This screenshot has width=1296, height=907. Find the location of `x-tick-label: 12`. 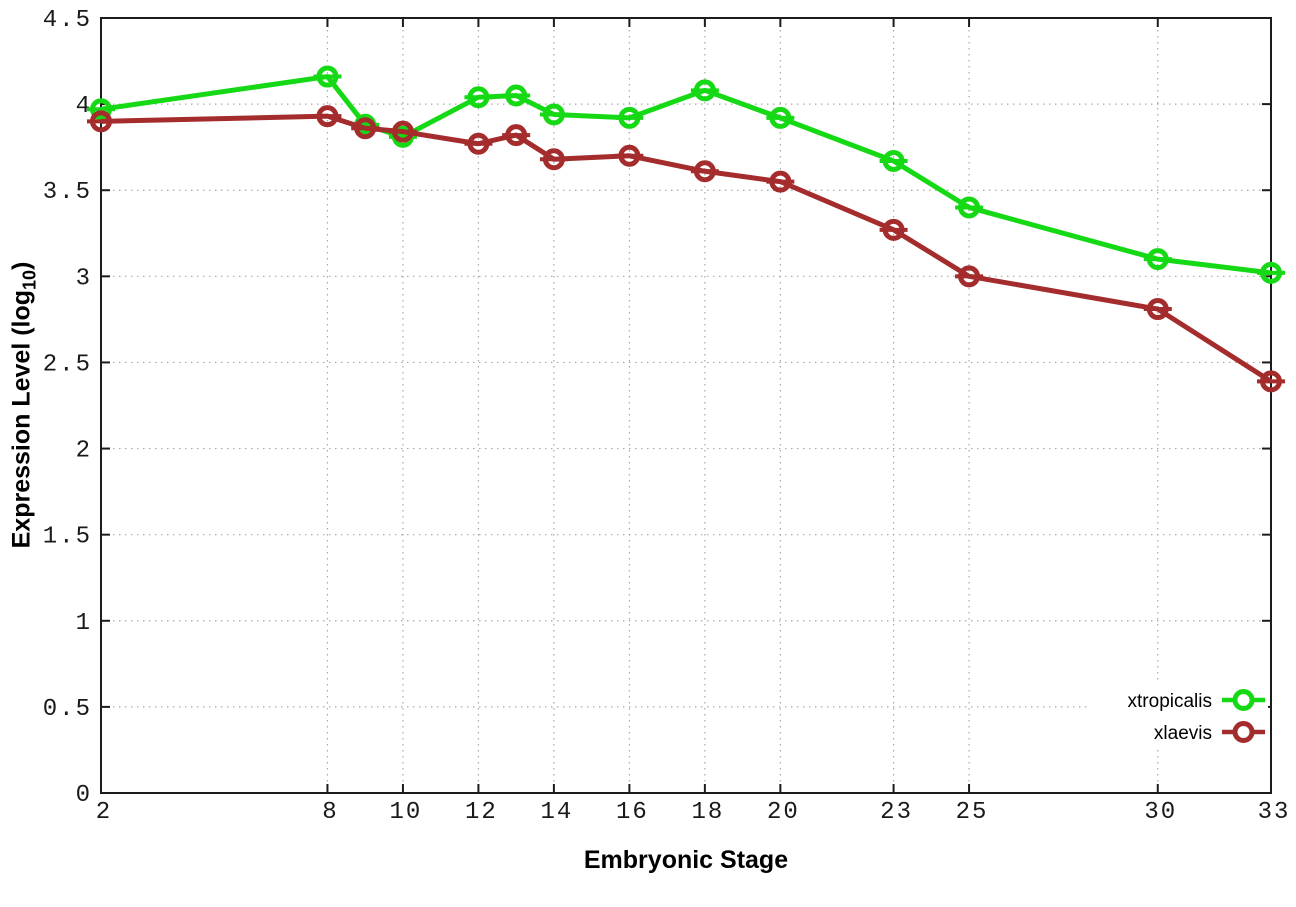

x-tick-label: 12 is located at coordinates (481, 812).